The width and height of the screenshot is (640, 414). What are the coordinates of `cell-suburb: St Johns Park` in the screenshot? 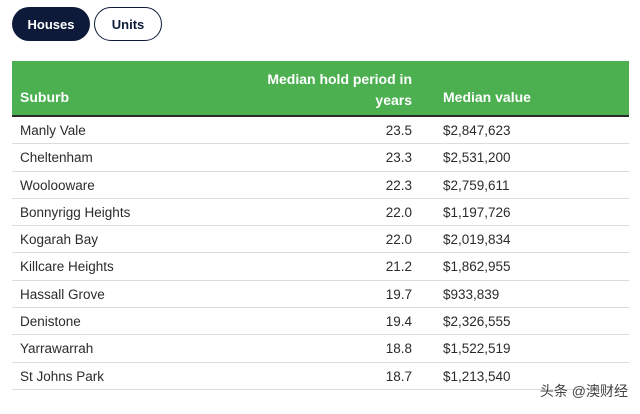 It's located at (62, 376).